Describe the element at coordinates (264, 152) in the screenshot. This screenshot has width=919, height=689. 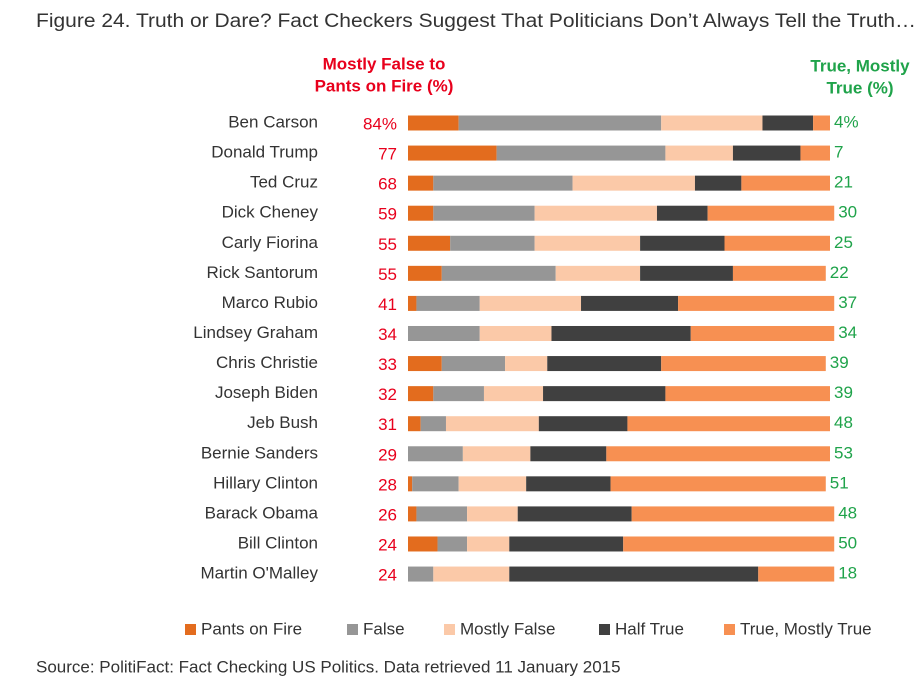
I see `category-label: Donald Trump` at that location.